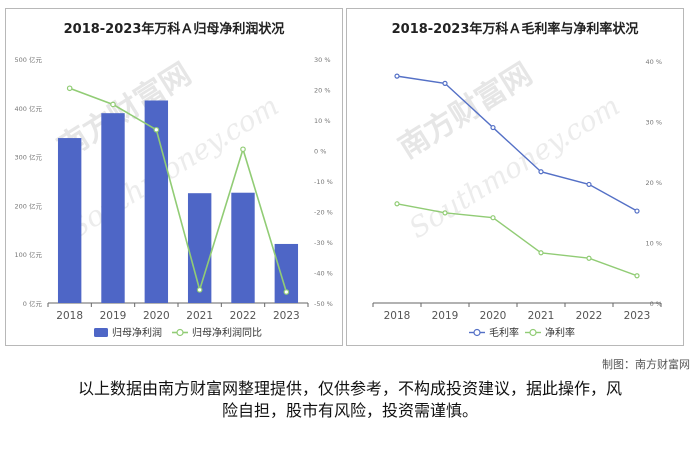 The width and height of the screenshot is (700, 467). What do you see at coordinates (323, 182) in the screenshot?
I see `right-axis-tick-label: -10 %` at bounding box center [323, 182].